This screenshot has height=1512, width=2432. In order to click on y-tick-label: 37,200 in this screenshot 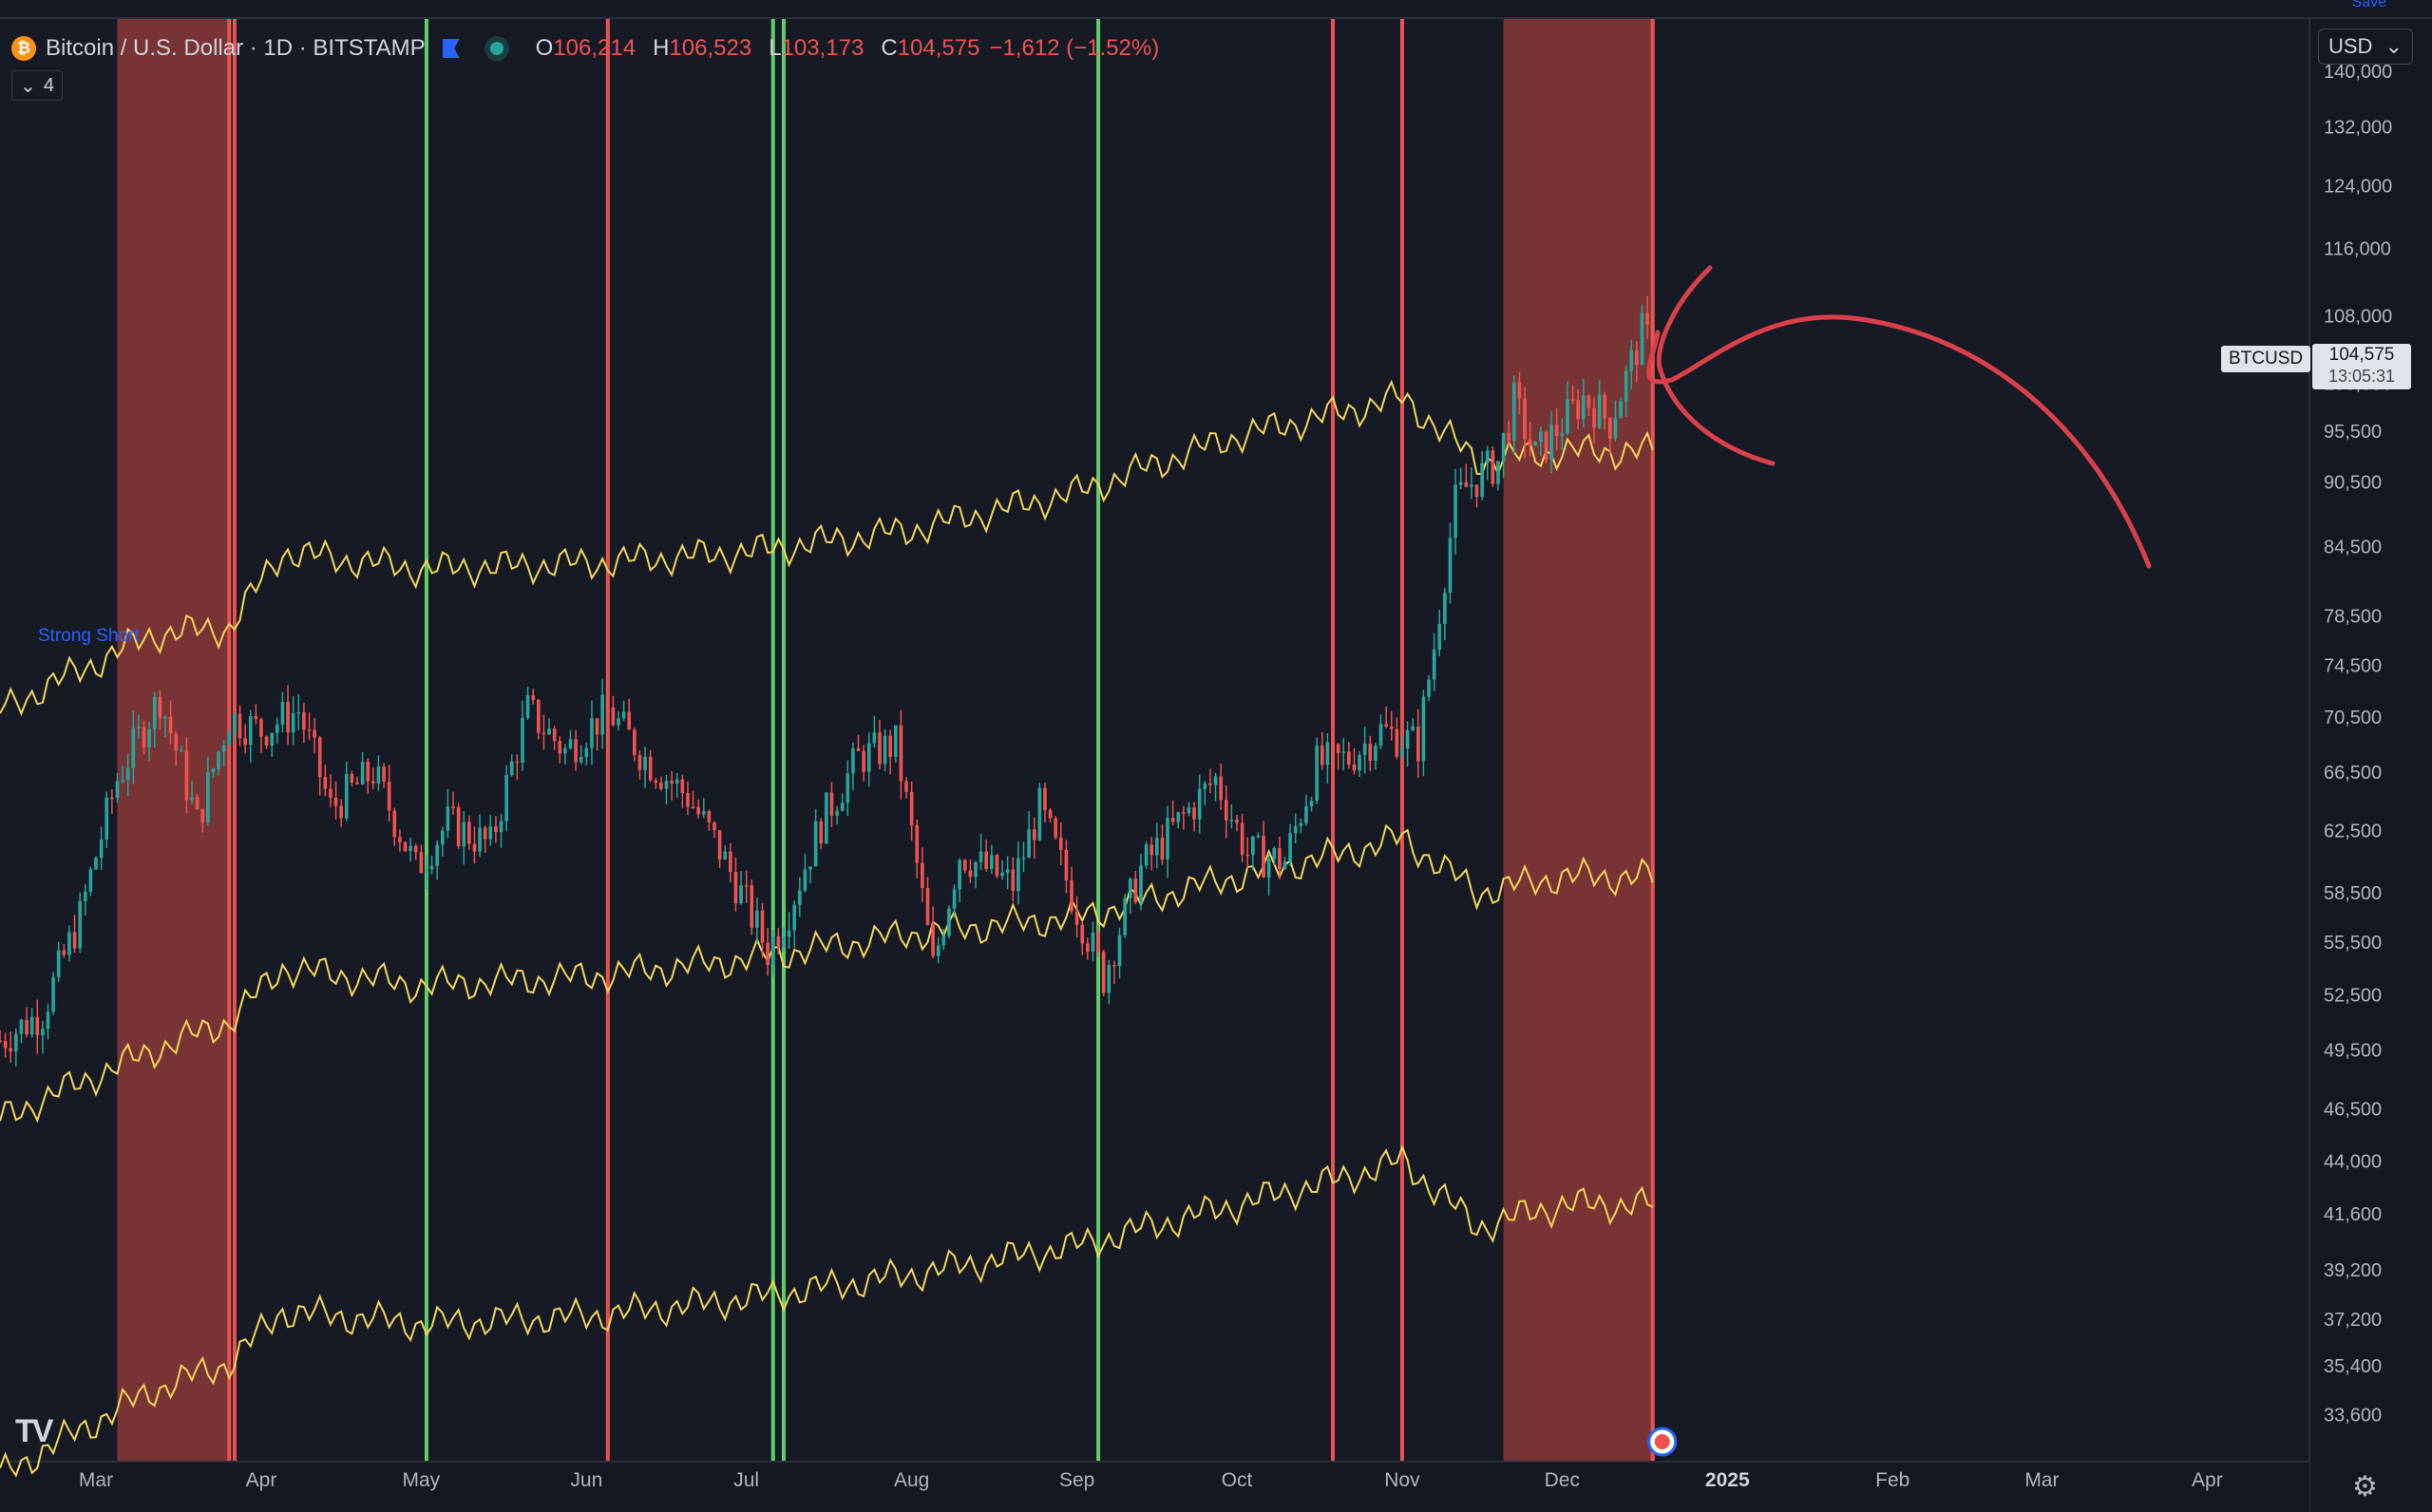, I will do `click(2353, 1320)`.